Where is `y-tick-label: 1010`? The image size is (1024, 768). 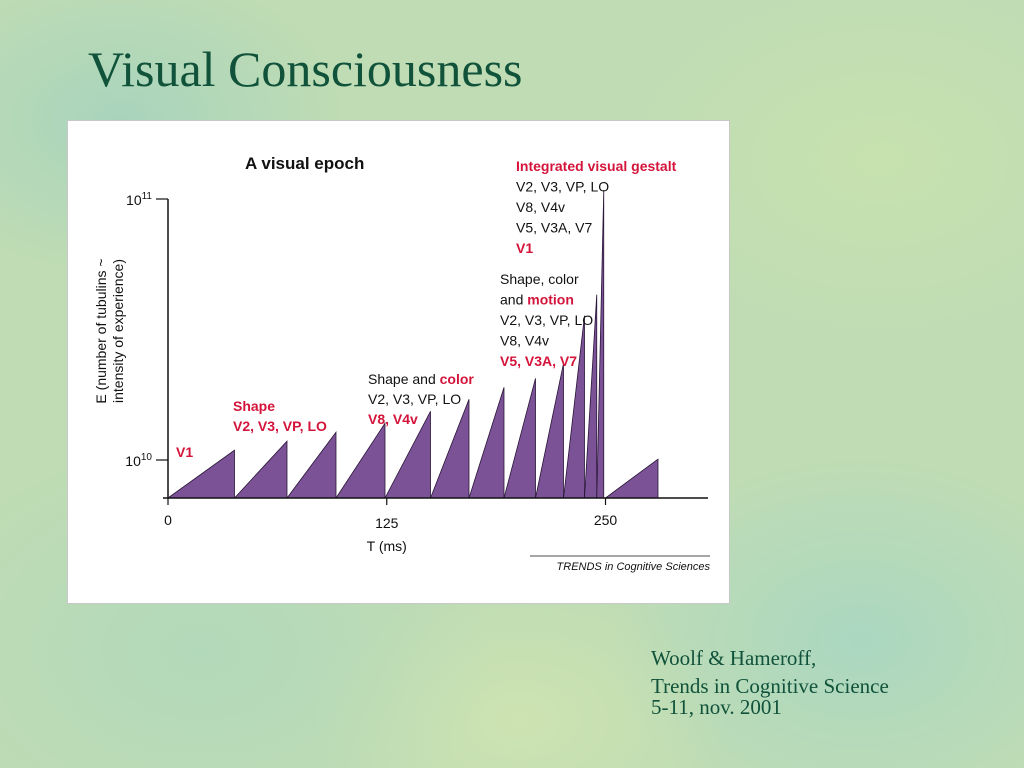 y-tick-label: 1010 is located at coordinates (138, 460).